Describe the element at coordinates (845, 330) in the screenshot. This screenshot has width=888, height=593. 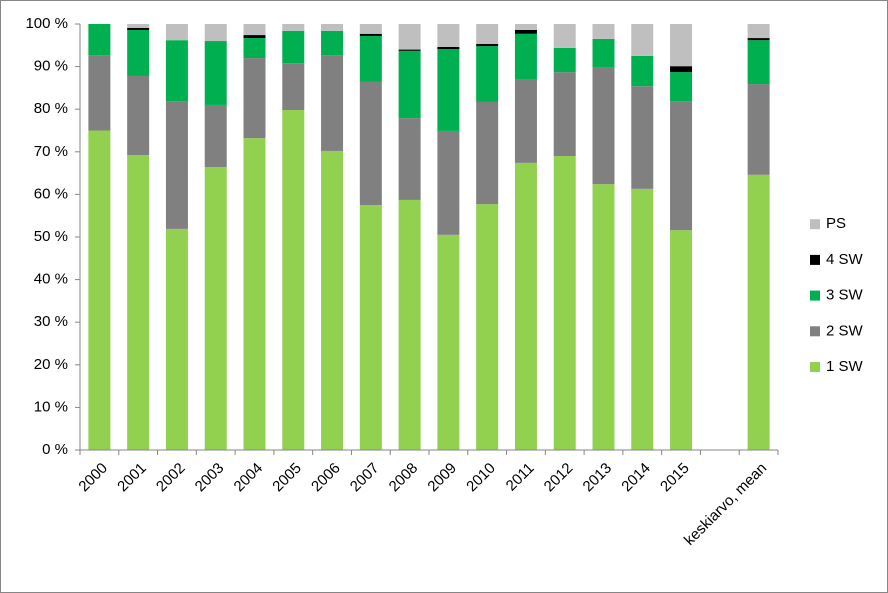
I see `legend-label: 2 SW` at that location.